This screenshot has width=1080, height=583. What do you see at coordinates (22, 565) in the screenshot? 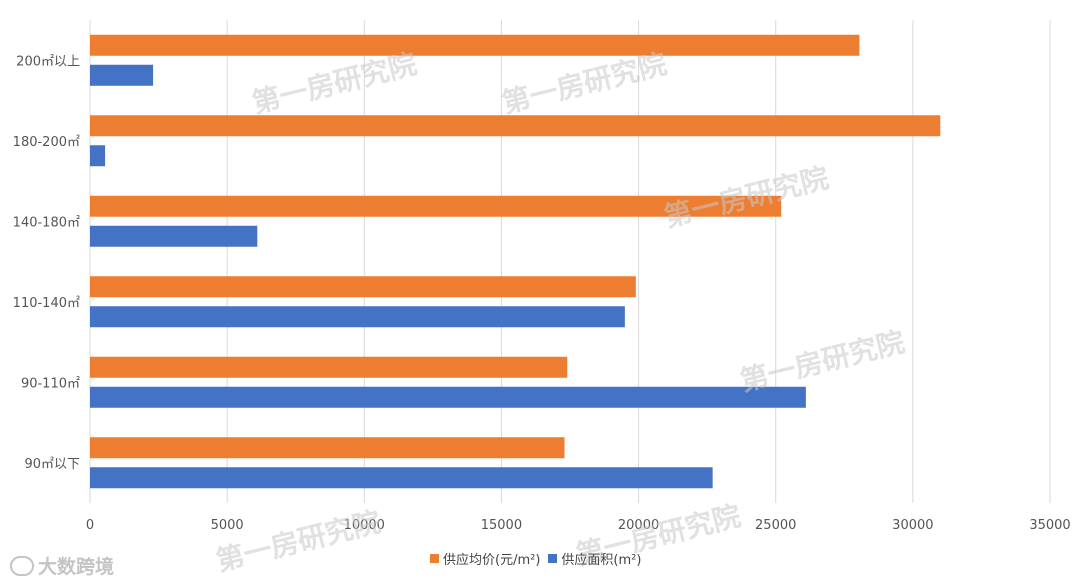
I see `brand-logo-icon` at bounding box center [22, 565].